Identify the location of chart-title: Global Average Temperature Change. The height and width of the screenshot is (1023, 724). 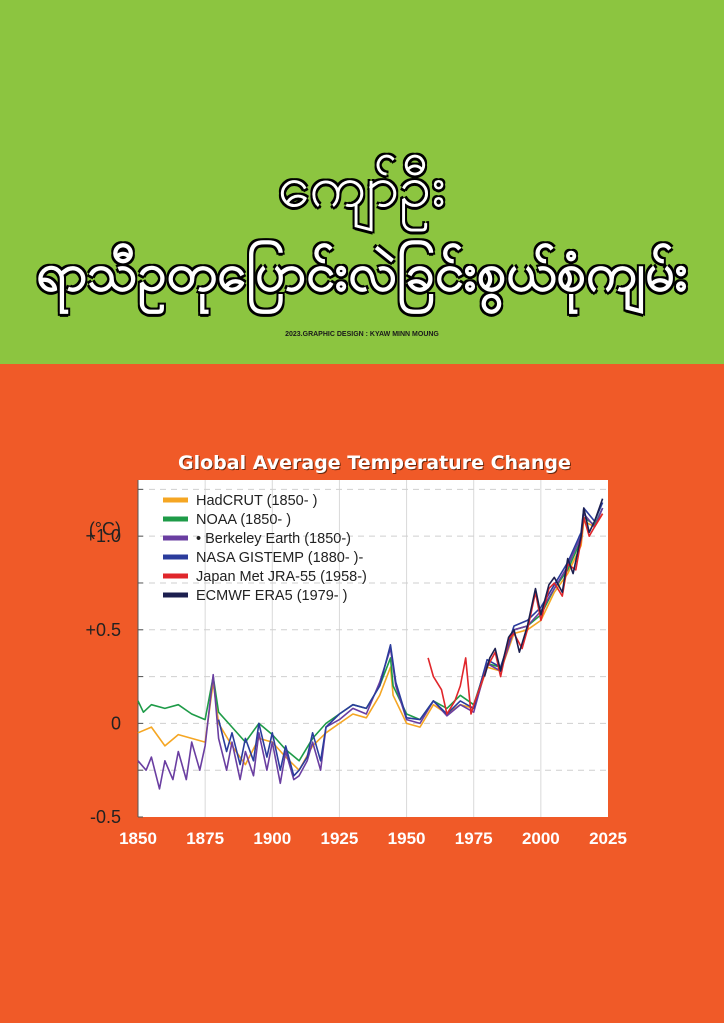
(374, 463).